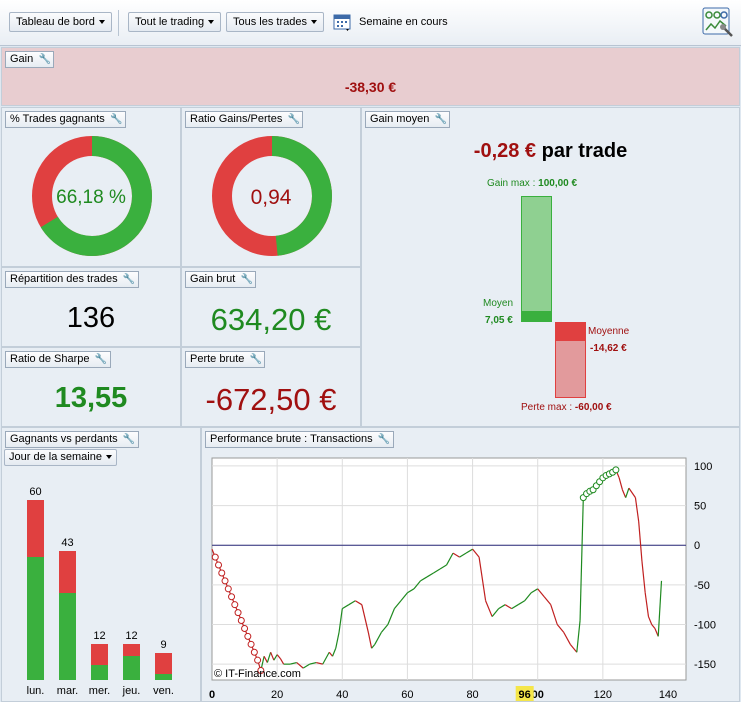  Describe the element at coordinates (225, 359) in the screenshot. I see `perte-brute-title: Perte brute 🔧` at that location.